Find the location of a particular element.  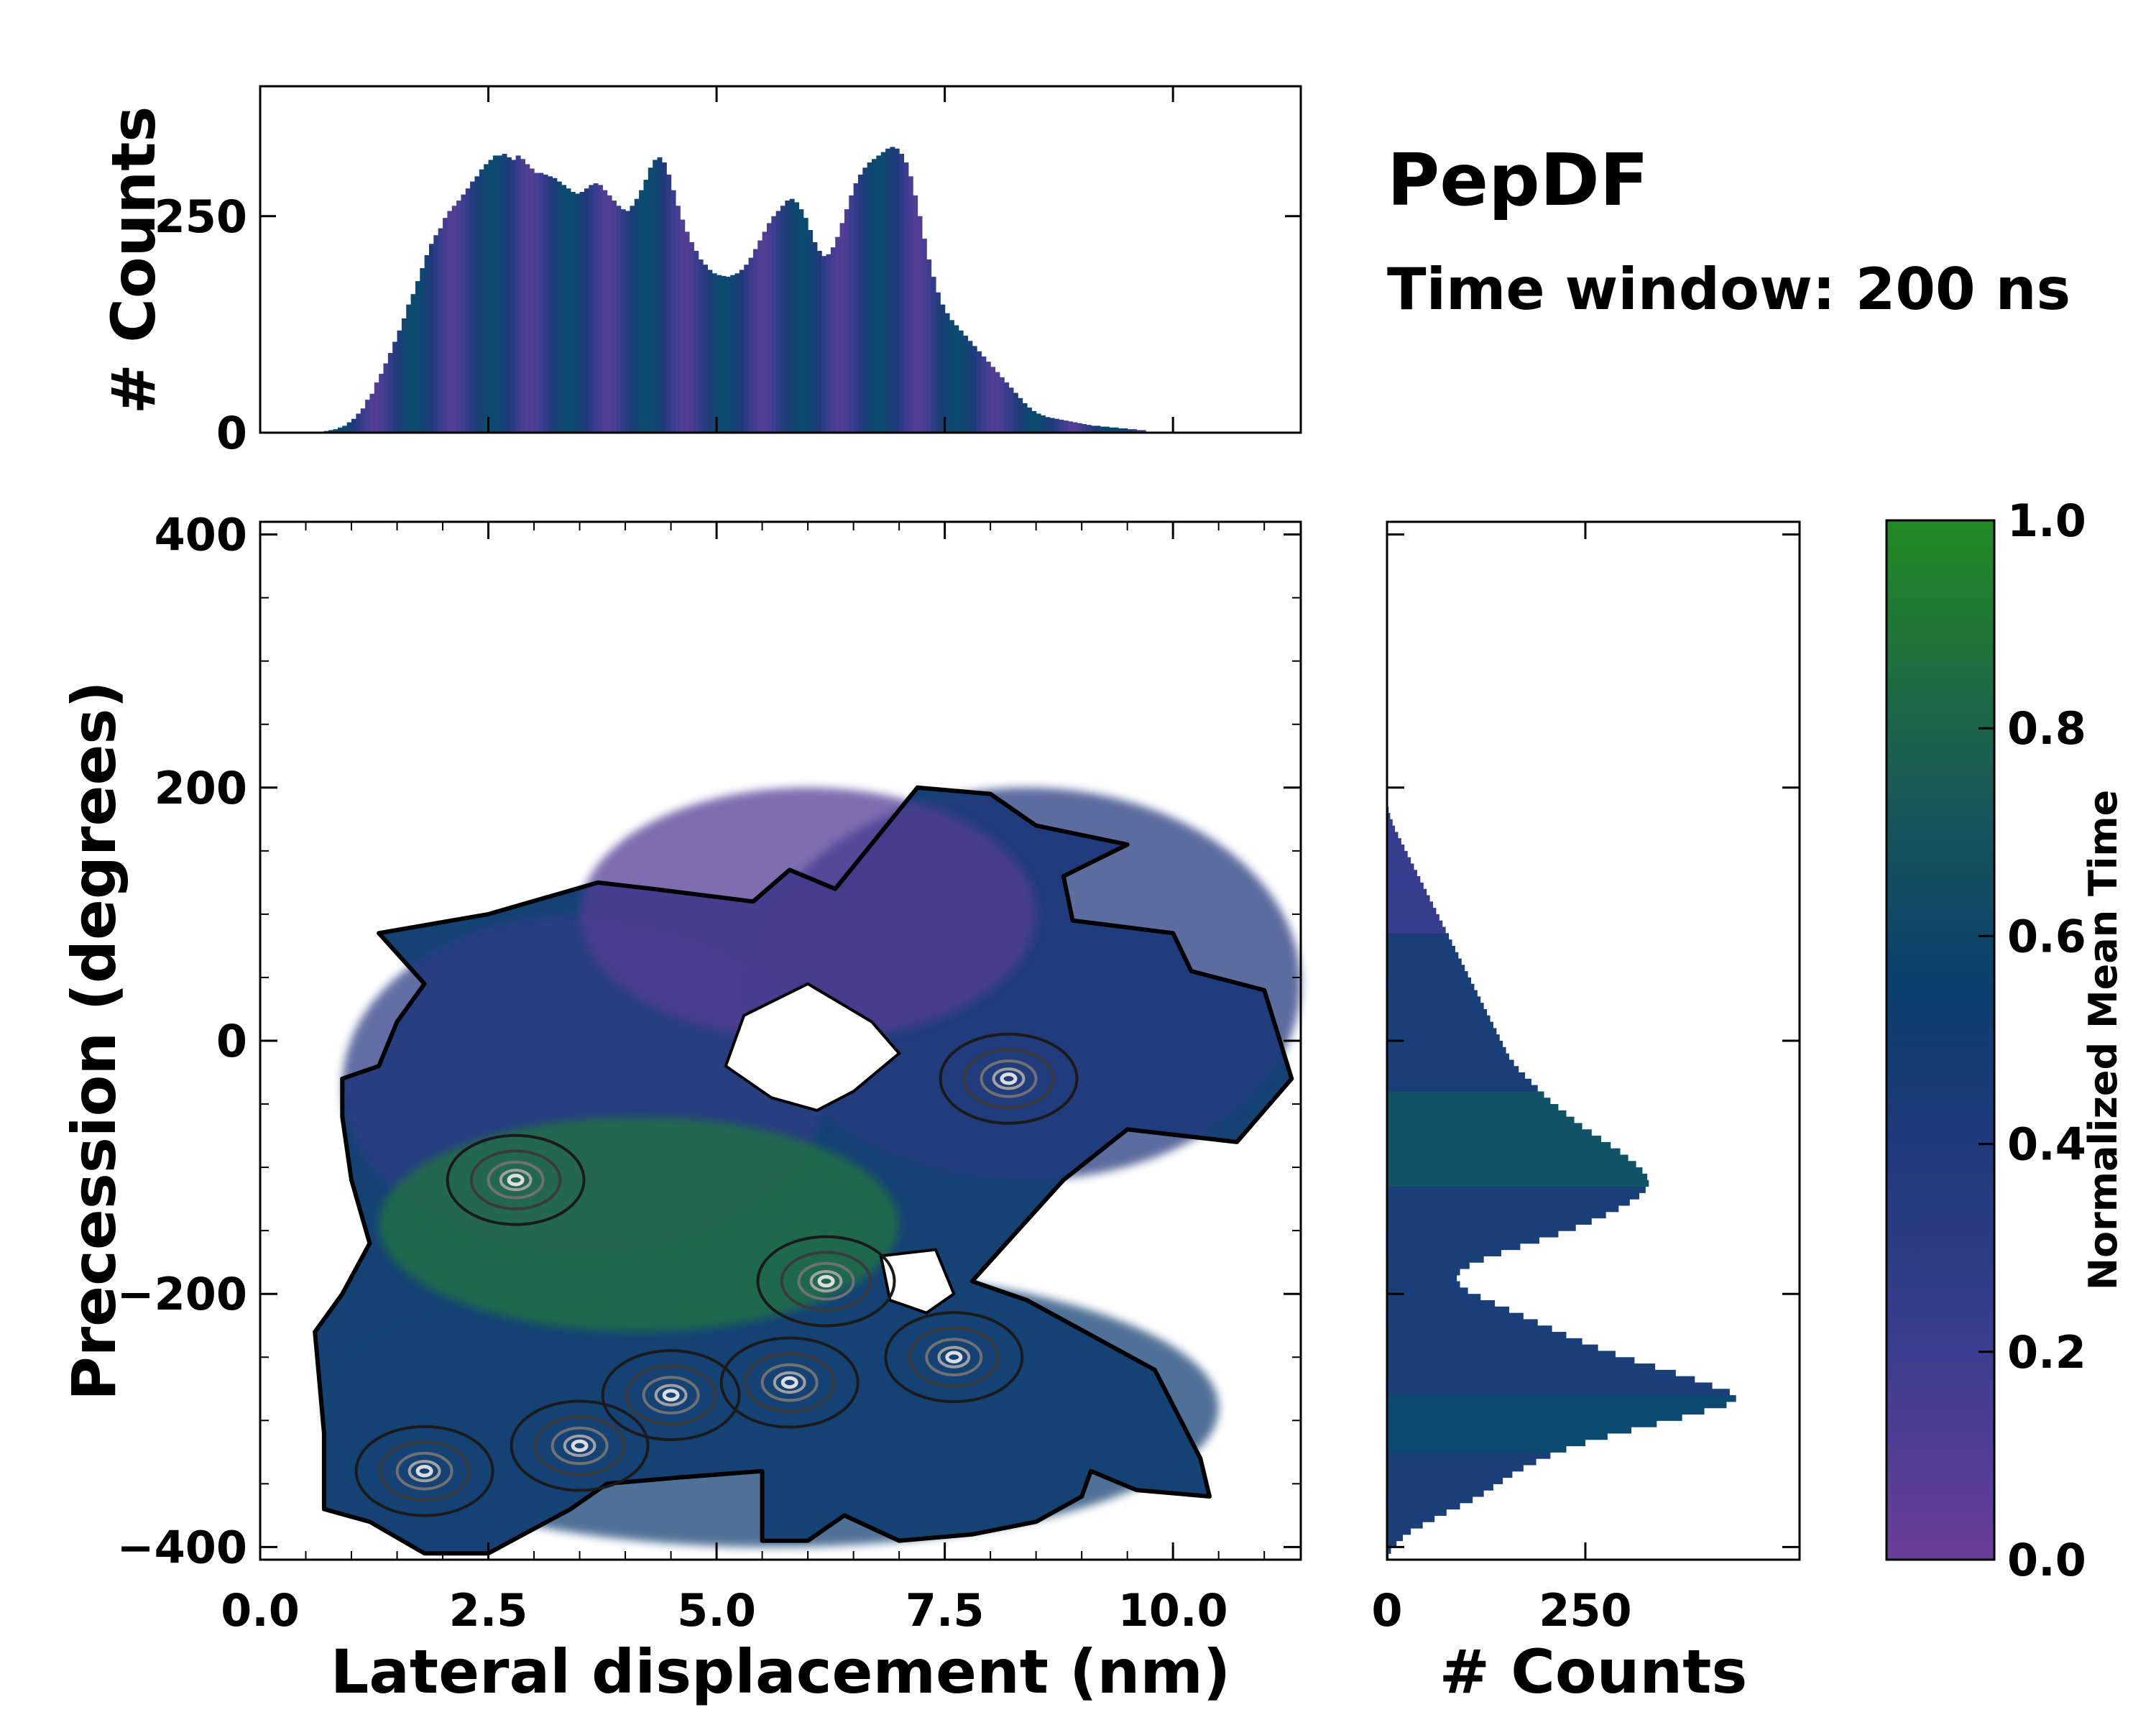

colorbar-tick-label: 0.8 is located at coordinates (2046, 728).